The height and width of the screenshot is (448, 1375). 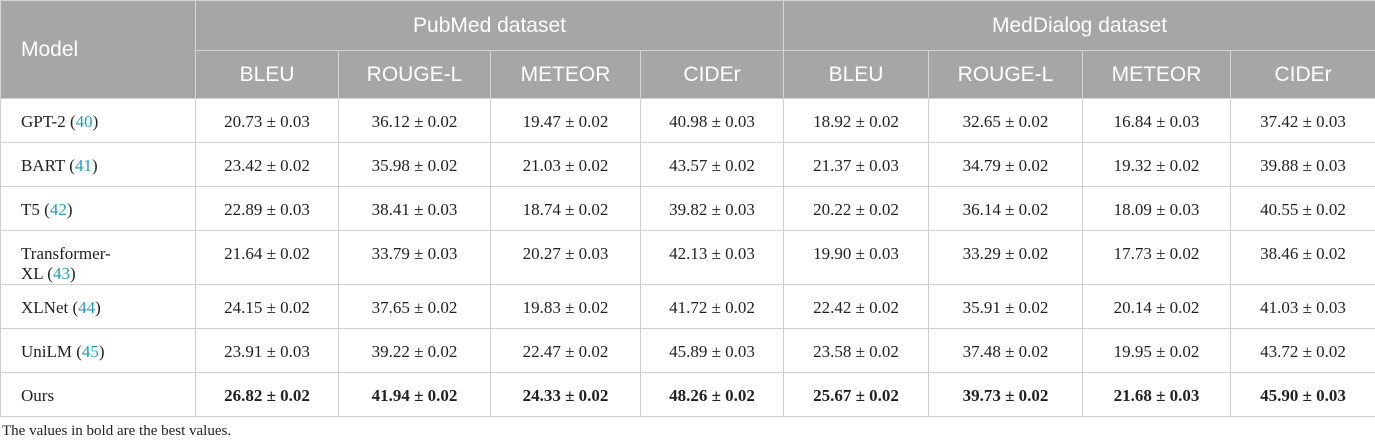 What do you see at coordinates (414, 164) in the screenshot?
I see `value-cell: 35.98 ± 0.02` at bounding box center [414, 164].